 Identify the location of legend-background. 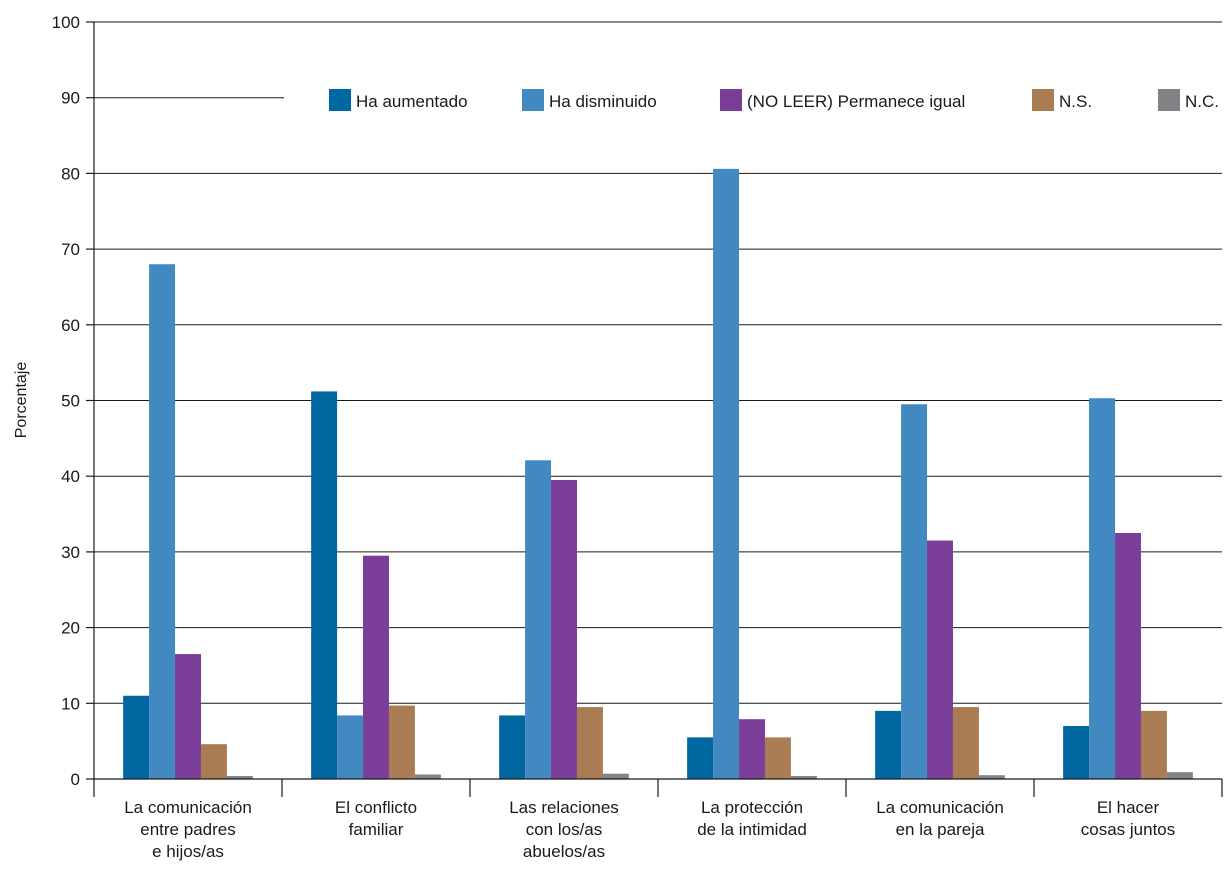
(753, 100).